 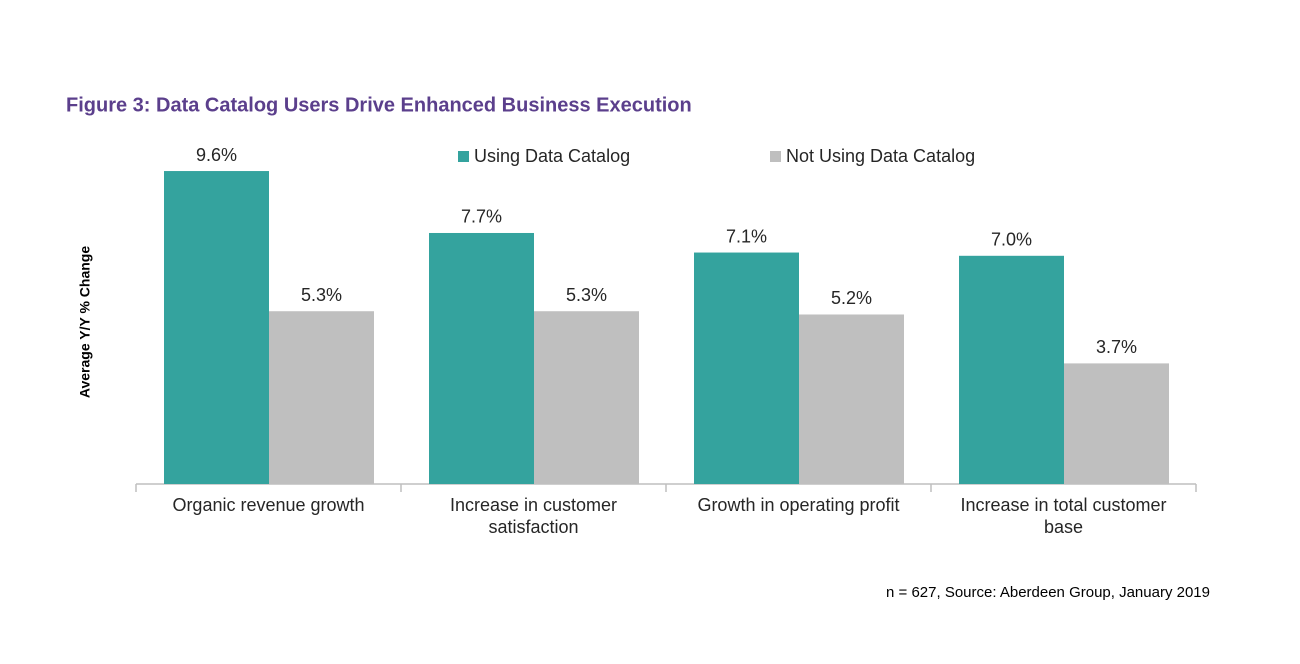 I want to click on y-axis-label: Average Y/Y % Change, so click(x=85, y=322).